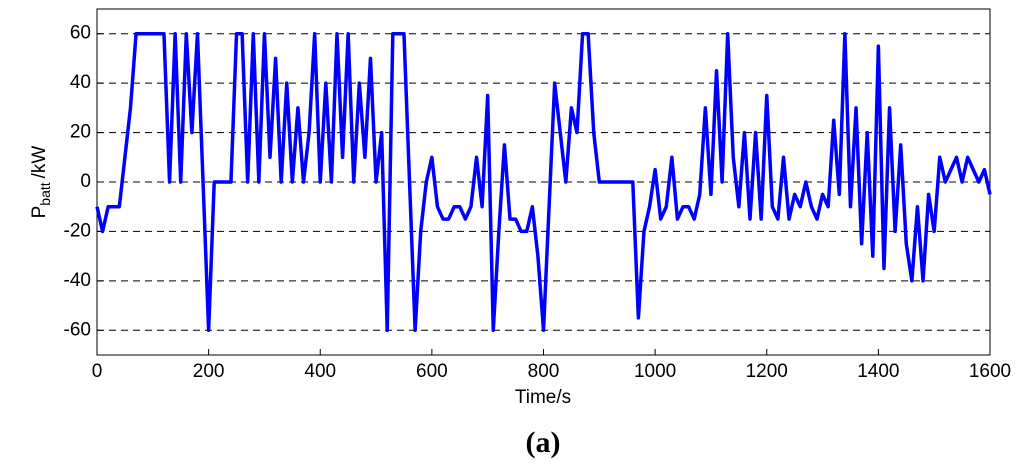  What do you see at coordinates (544, 371) in the screenshot?
I see `x-tick-label: 800` at bounding box center [544, 371].